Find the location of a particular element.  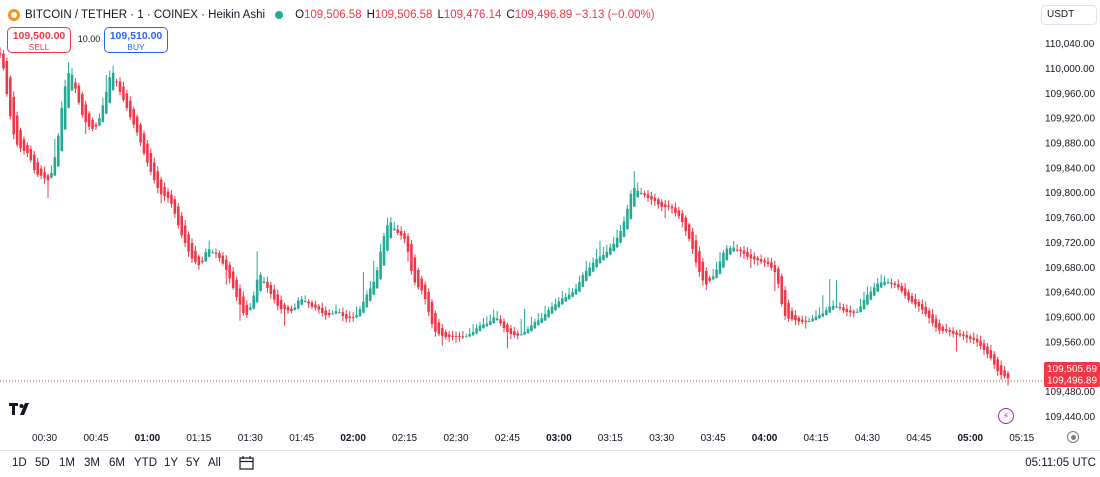

price-tick-label: 109,960.00 is located at coordinates (1070, 94).